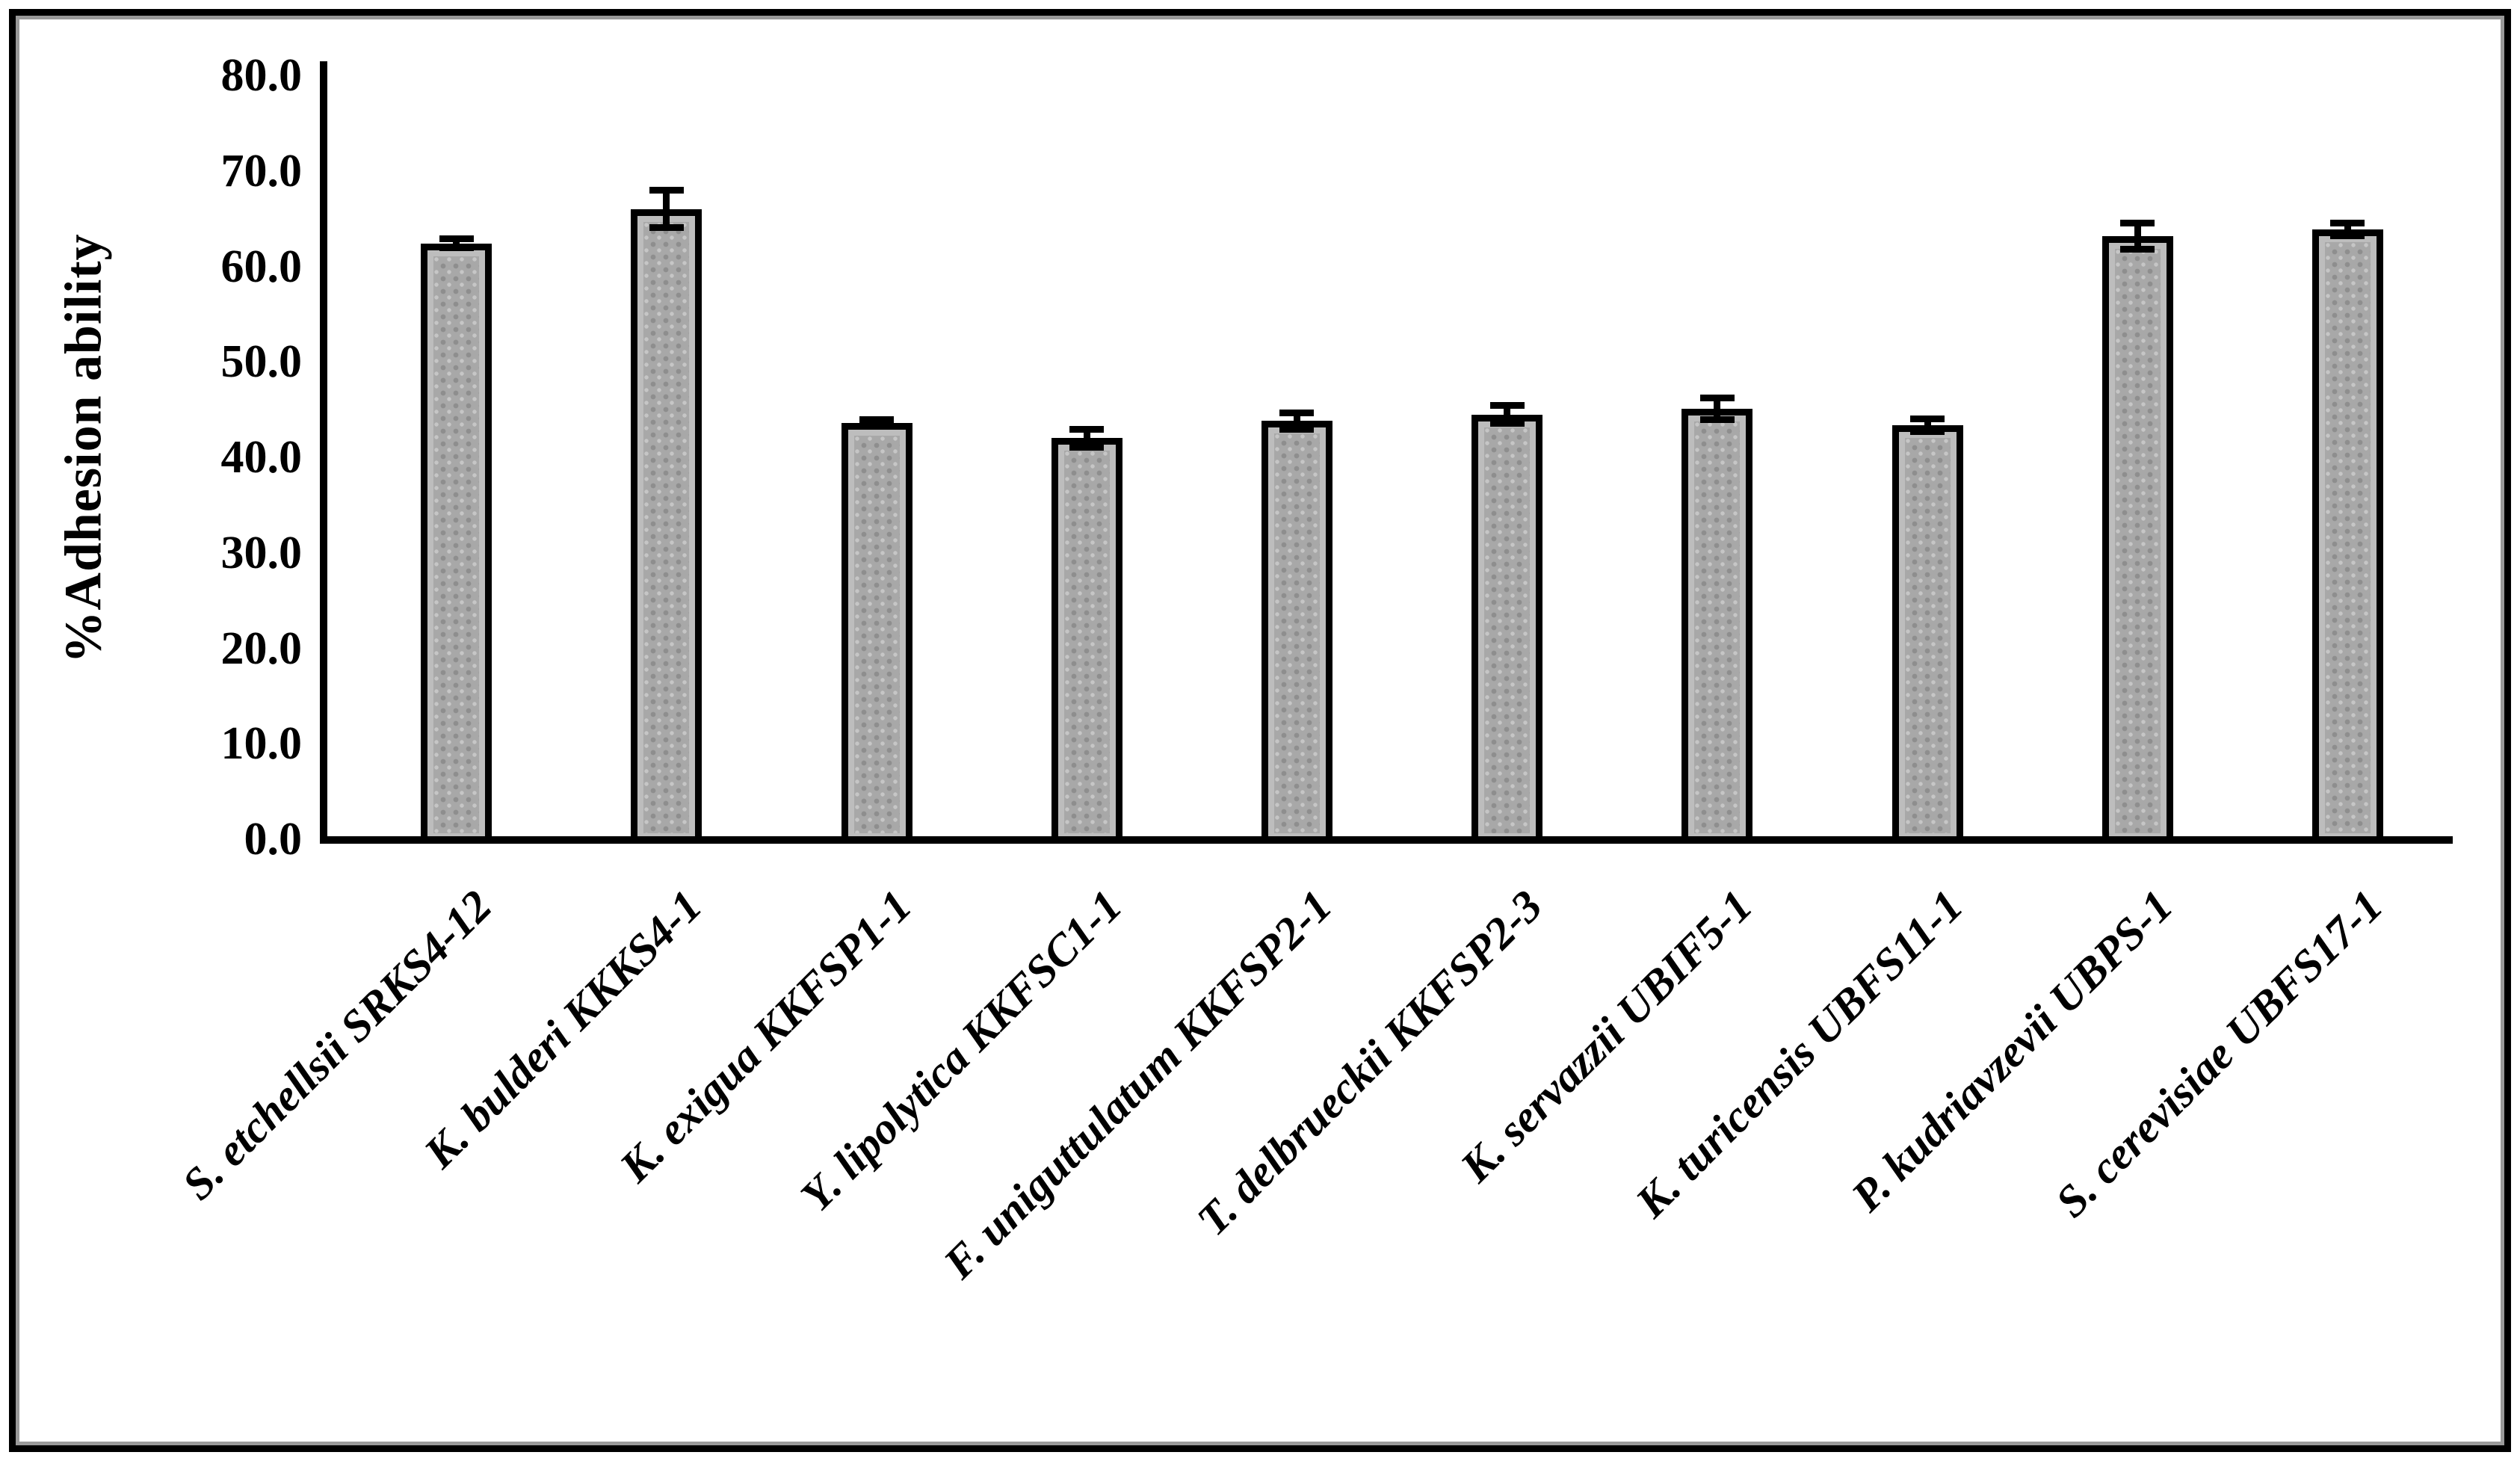 This screenshot has height=1461, width=2520. I want to click on y-tick-label: 0.0, so click(273, 840).